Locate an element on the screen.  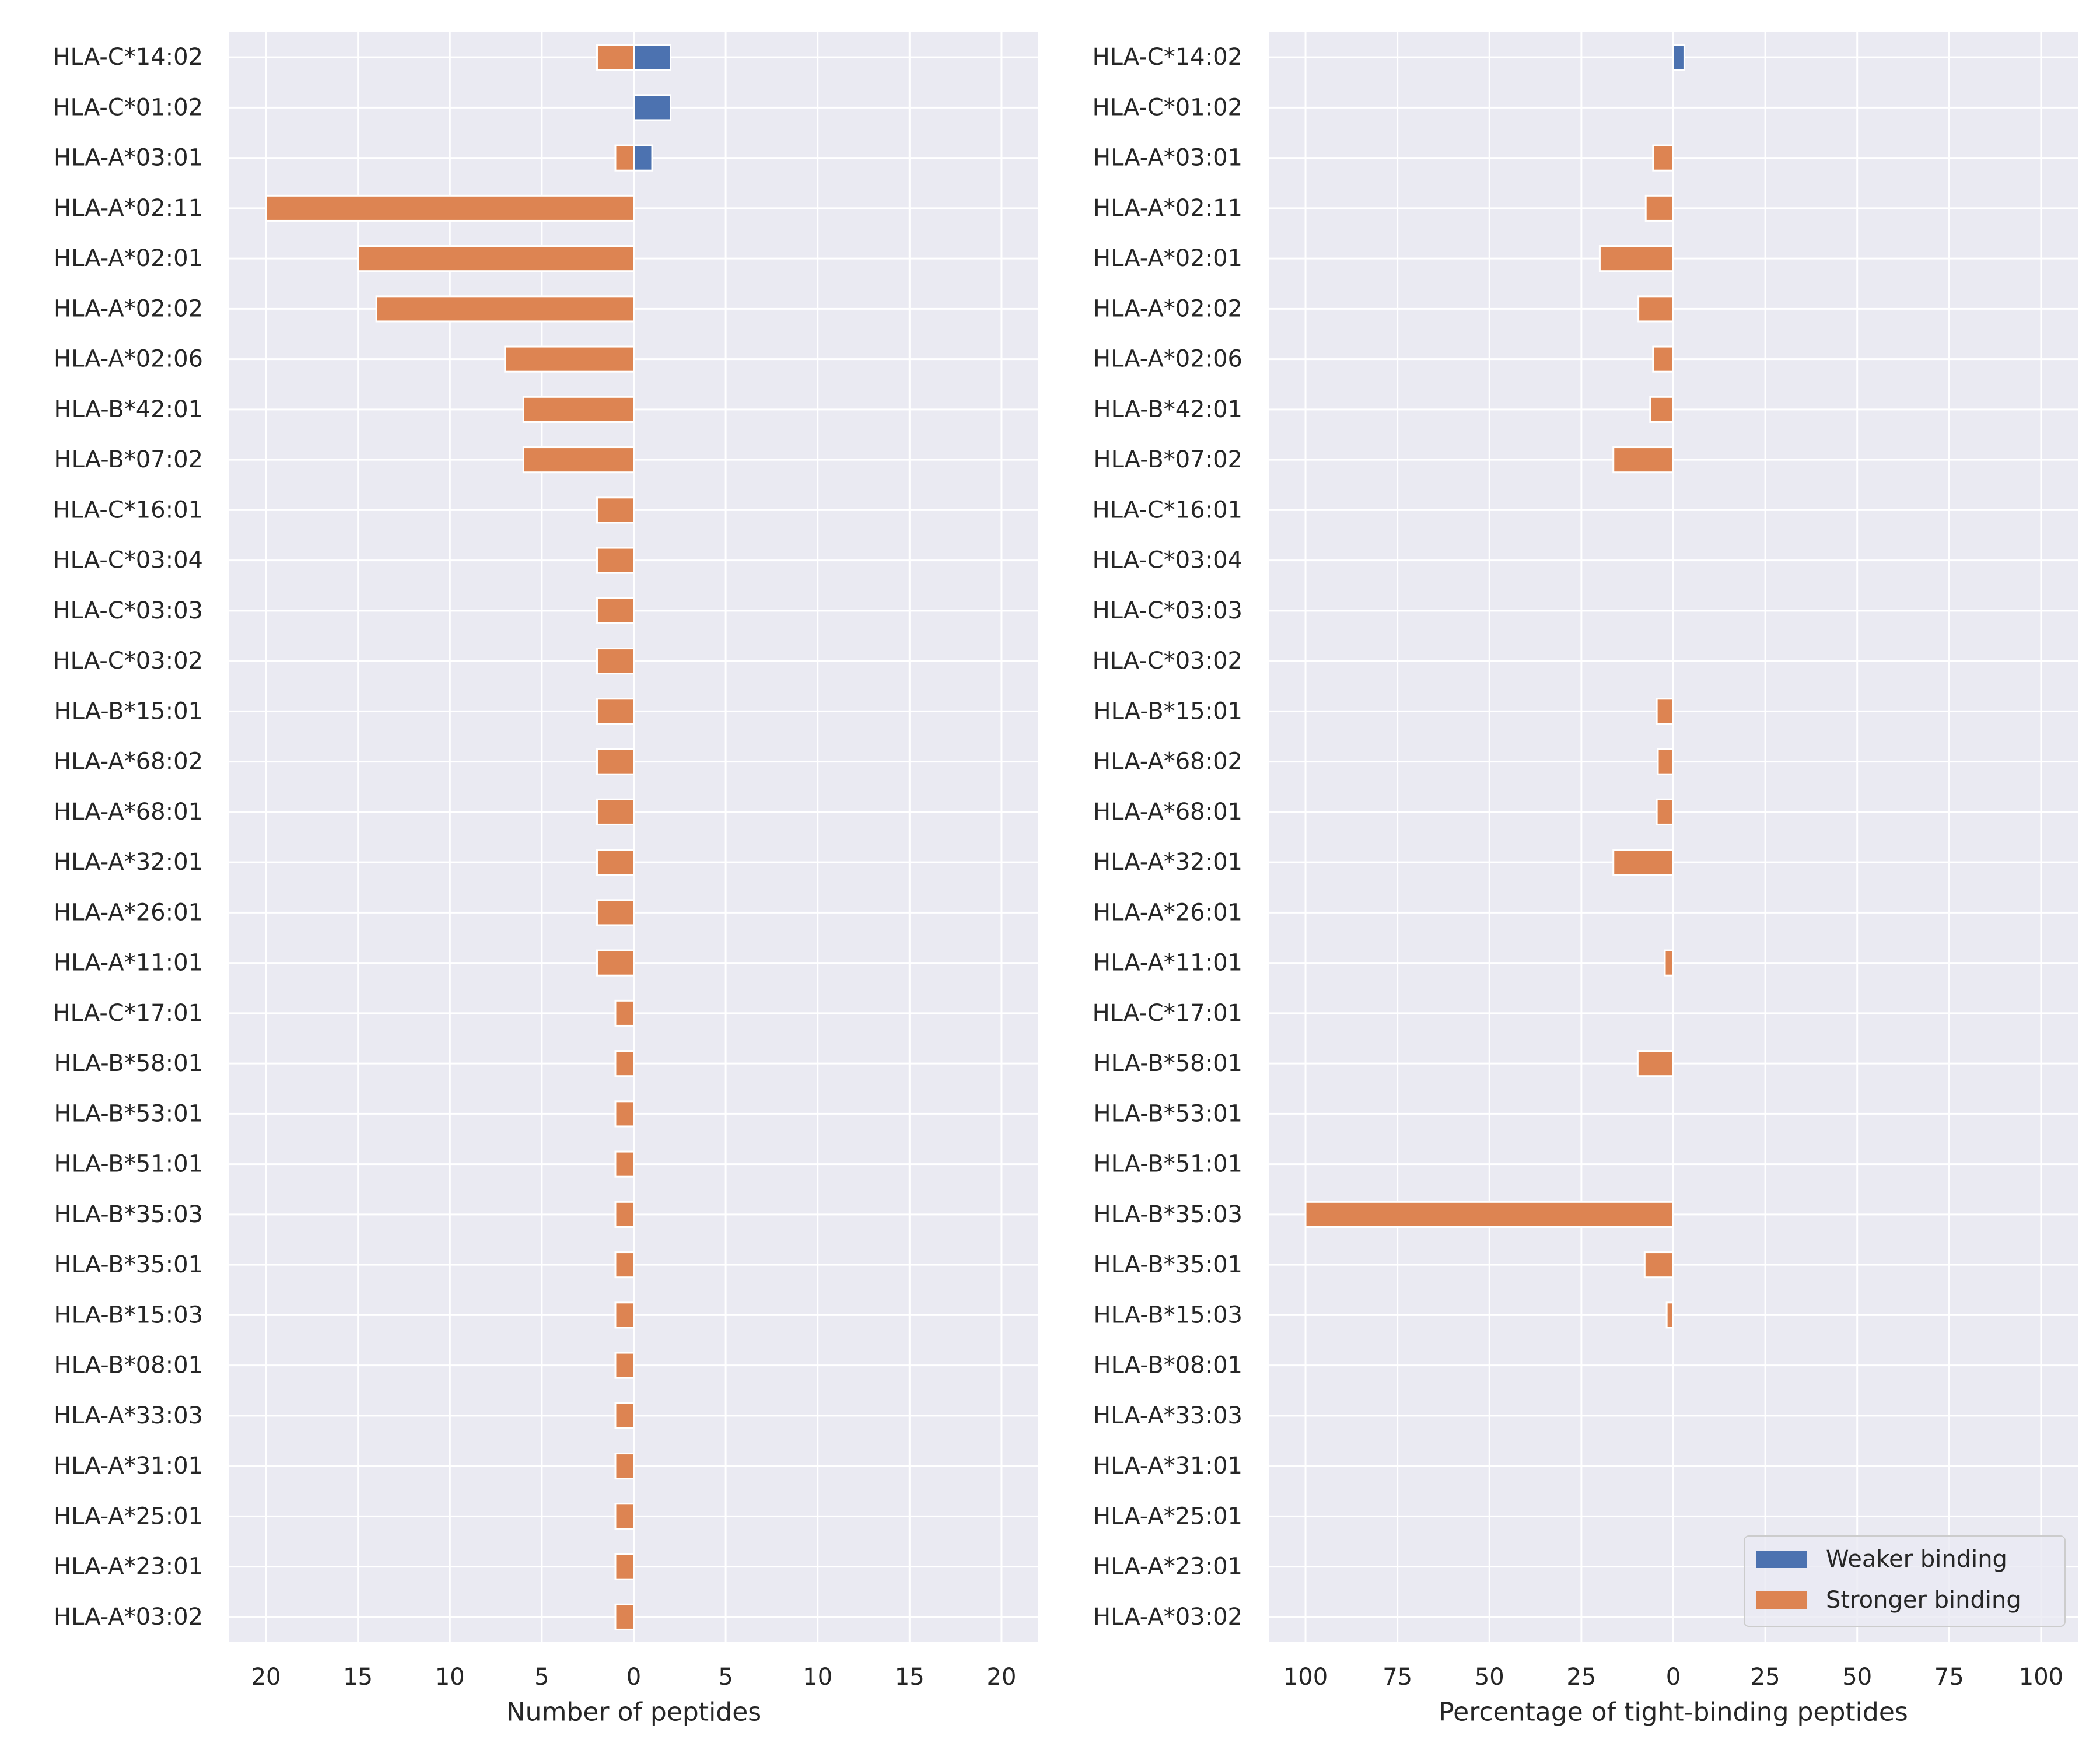
y-tick-label: HLA-A*31:01 is located at coordinates (1167, 1466).